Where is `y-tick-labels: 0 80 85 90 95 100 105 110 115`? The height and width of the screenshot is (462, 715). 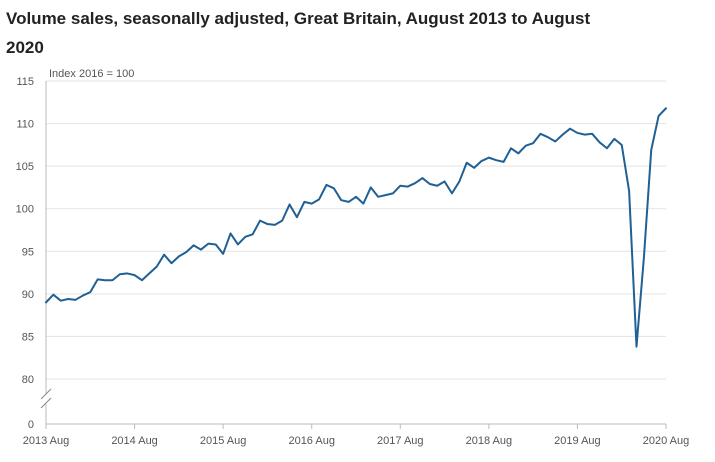 y-tick-labels: 0 80 85 90 95 100 105 110 115 is located at coordinates (25, 253).